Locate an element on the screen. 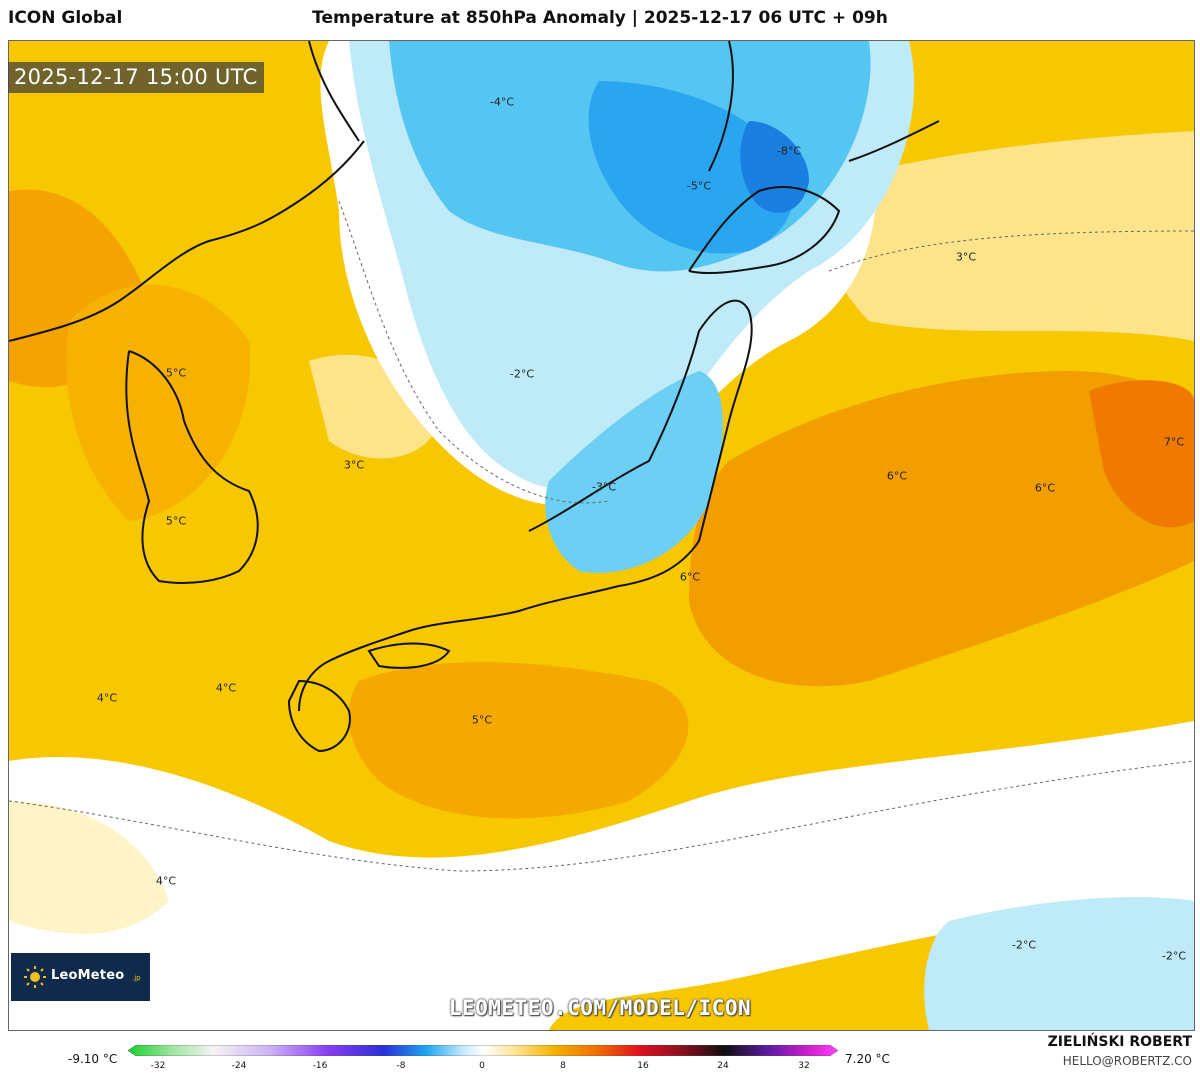 The image size is (1200, 1075). contour-line-south is located at coordinates (601, 816).